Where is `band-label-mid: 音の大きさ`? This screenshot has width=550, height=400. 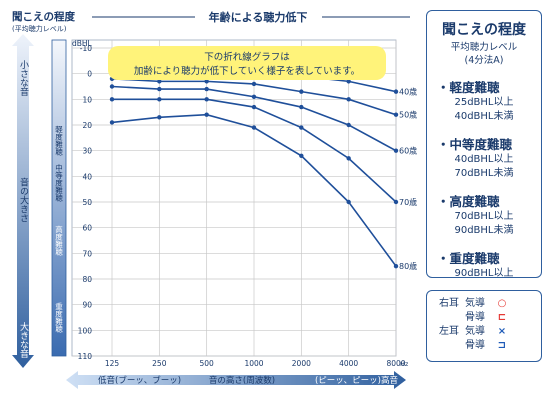
band-label-mid: 音の大きさ is located at coordinates (23, 199).